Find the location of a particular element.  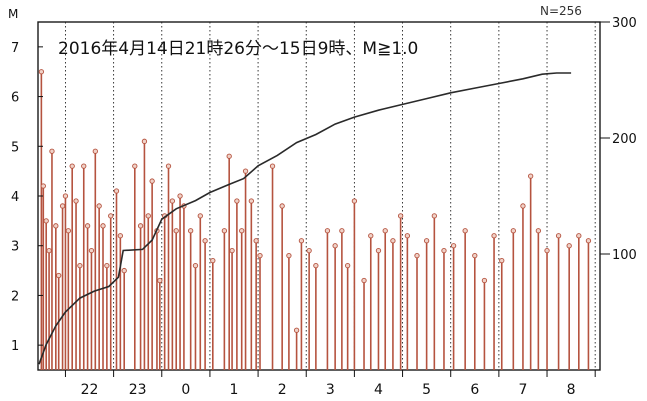

y2-tick-label: 200 is located at coordinates (624, 139).